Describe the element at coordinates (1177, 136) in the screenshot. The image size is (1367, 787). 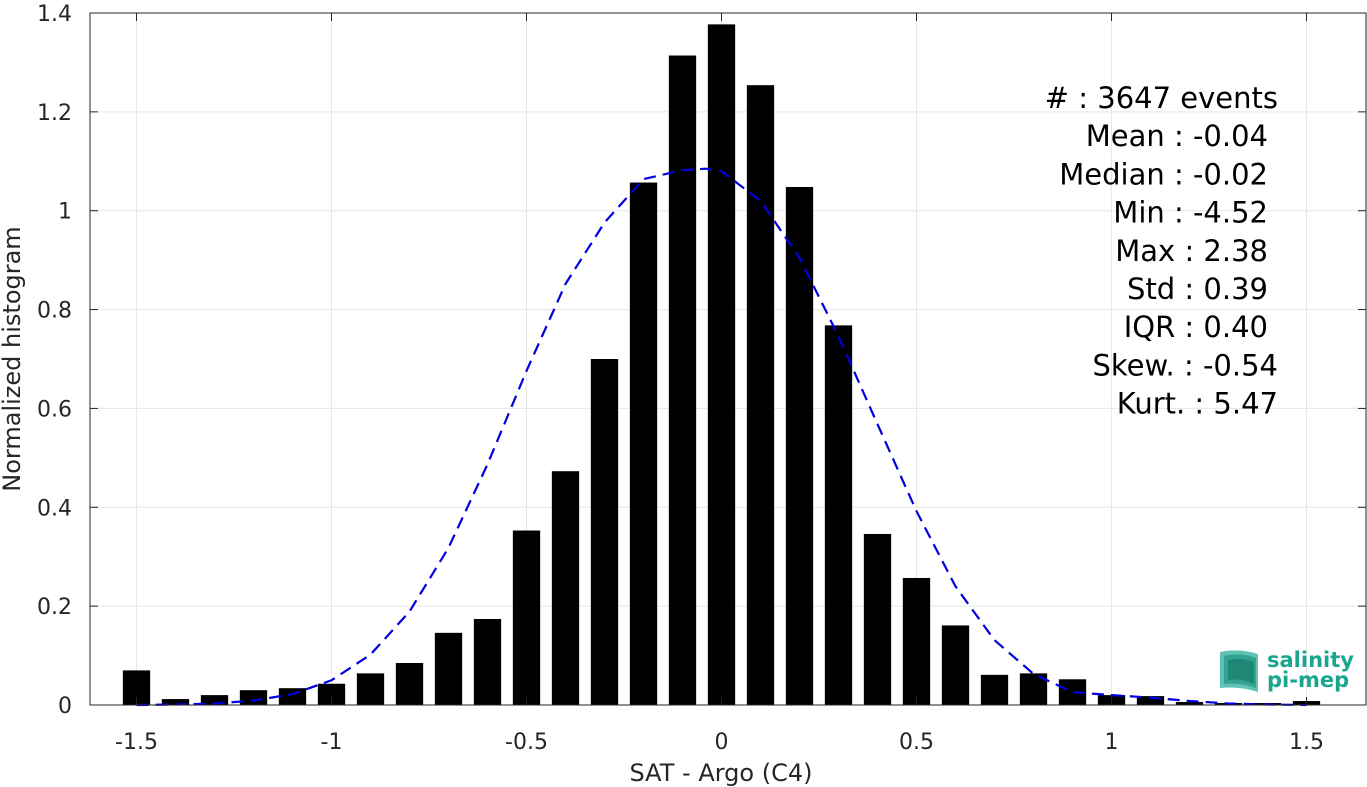
I see `stat-line: Mean : -0.04` at that location.